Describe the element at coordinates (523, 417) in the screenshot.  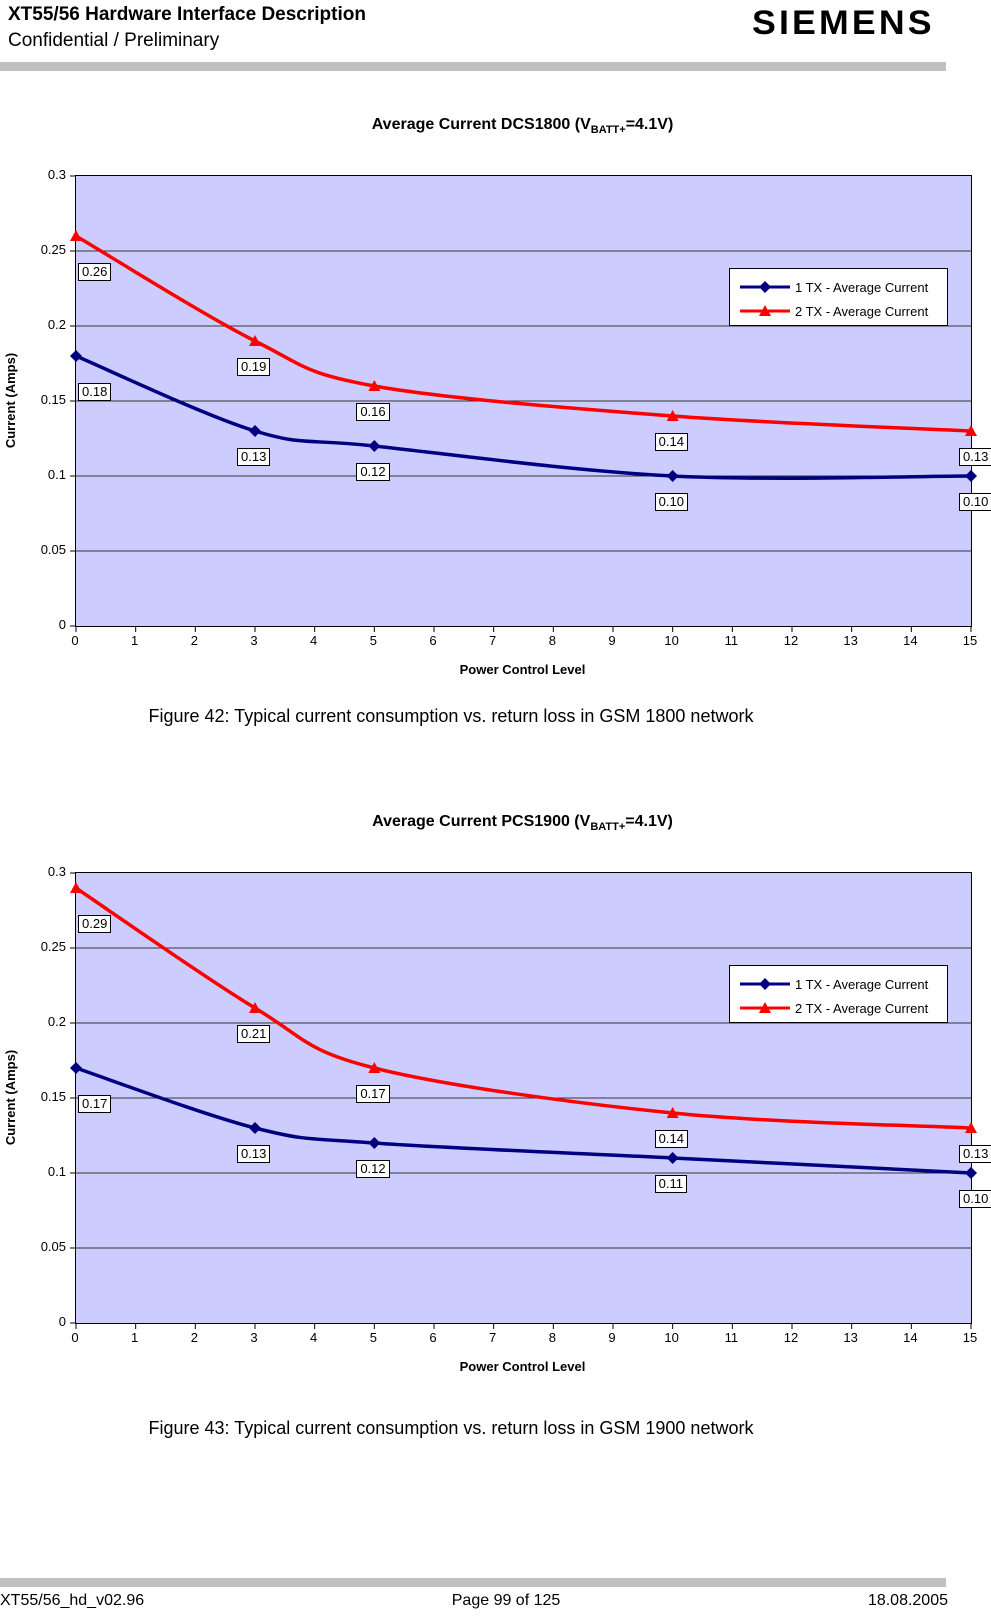
I see `series-line-1tx` at that location.